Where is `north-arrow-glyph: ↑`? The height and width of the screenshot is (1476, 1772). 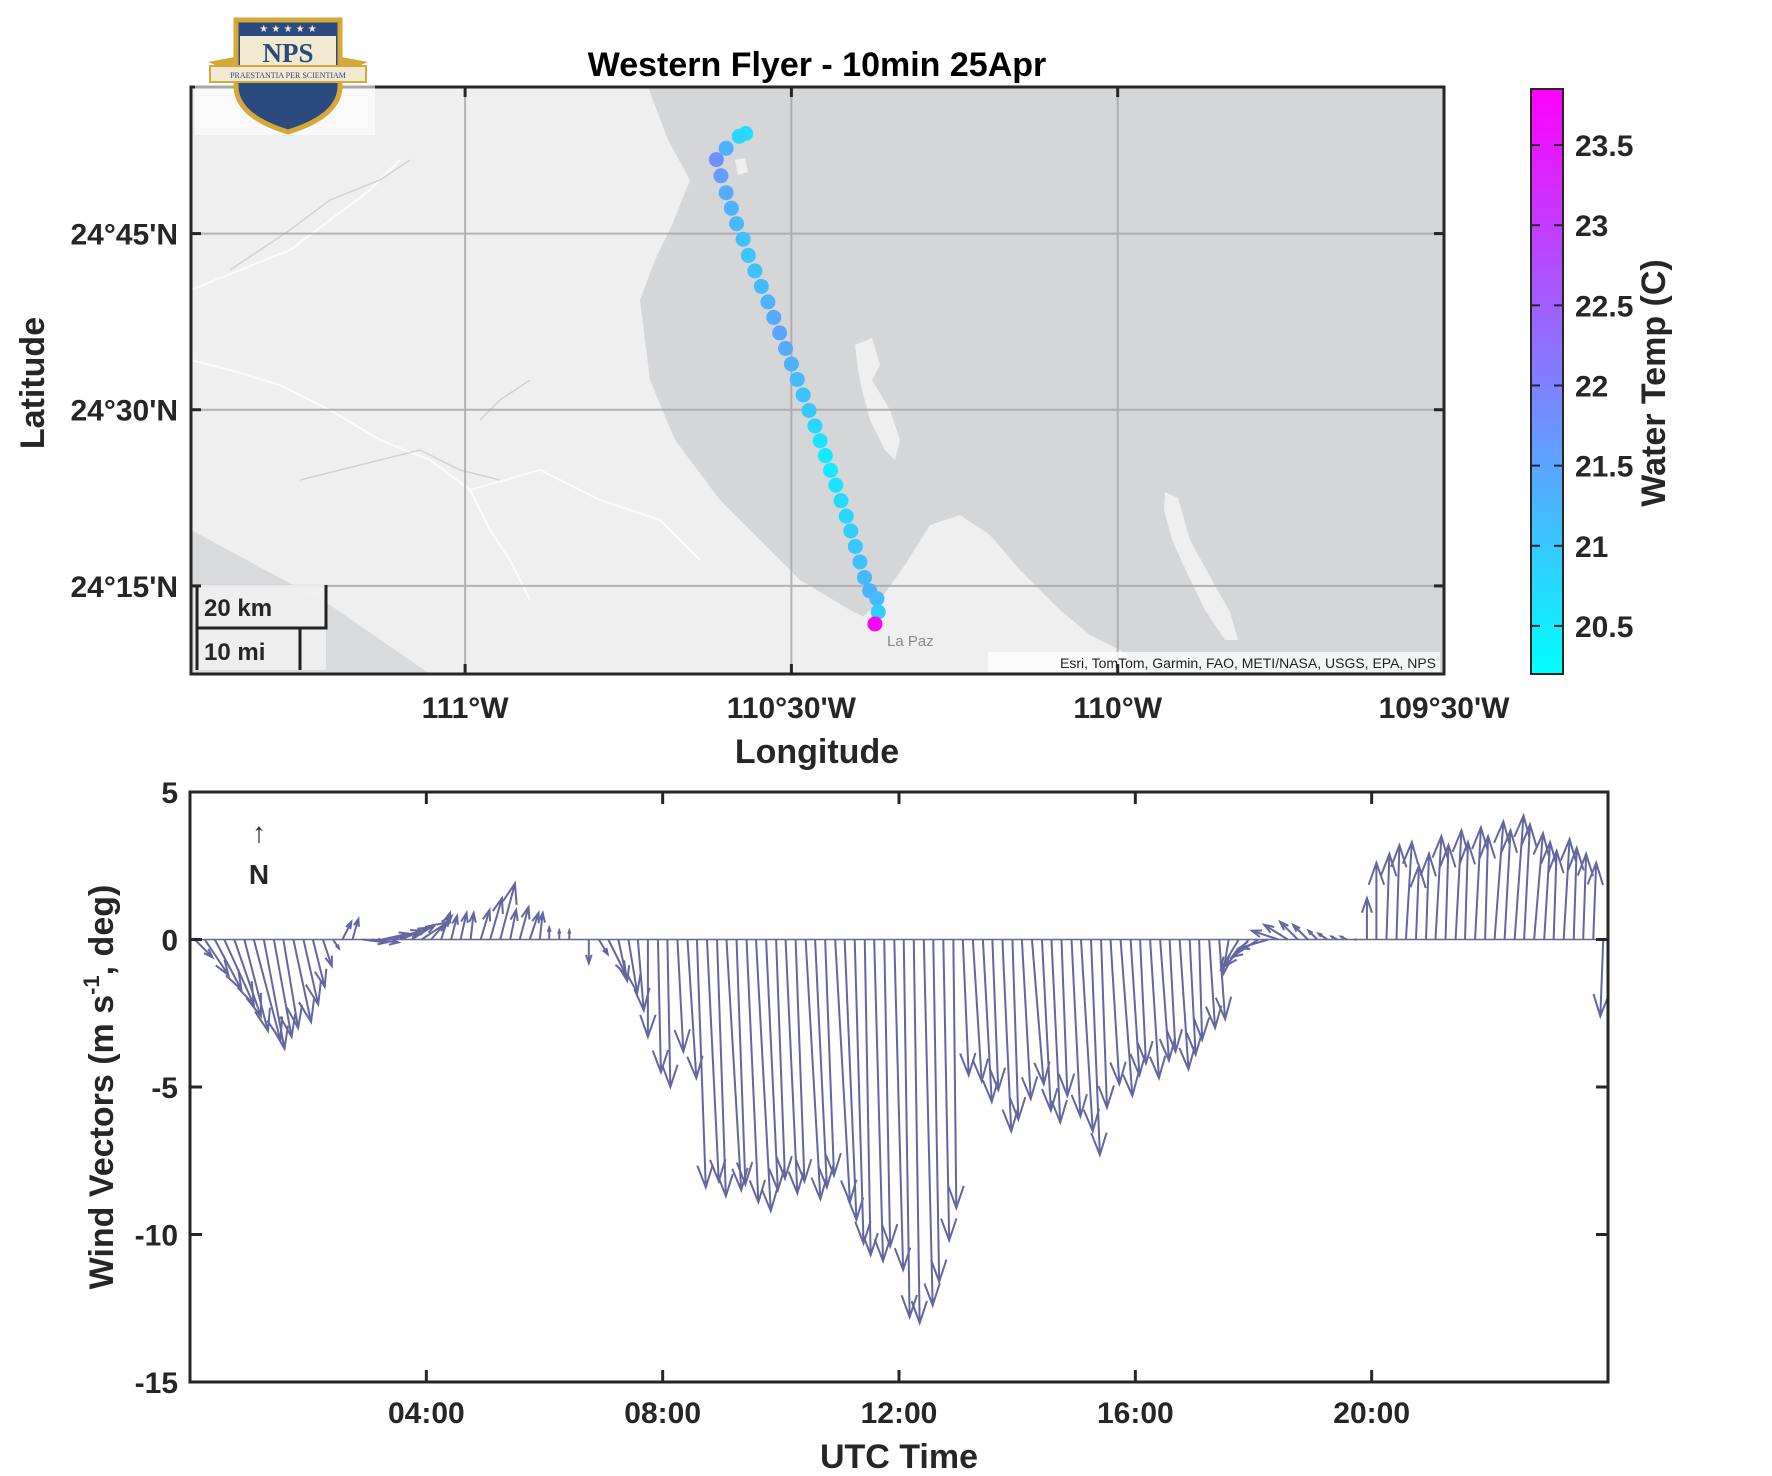 north-arrow-glyph: ↑ is located at coordinates (259, 832).